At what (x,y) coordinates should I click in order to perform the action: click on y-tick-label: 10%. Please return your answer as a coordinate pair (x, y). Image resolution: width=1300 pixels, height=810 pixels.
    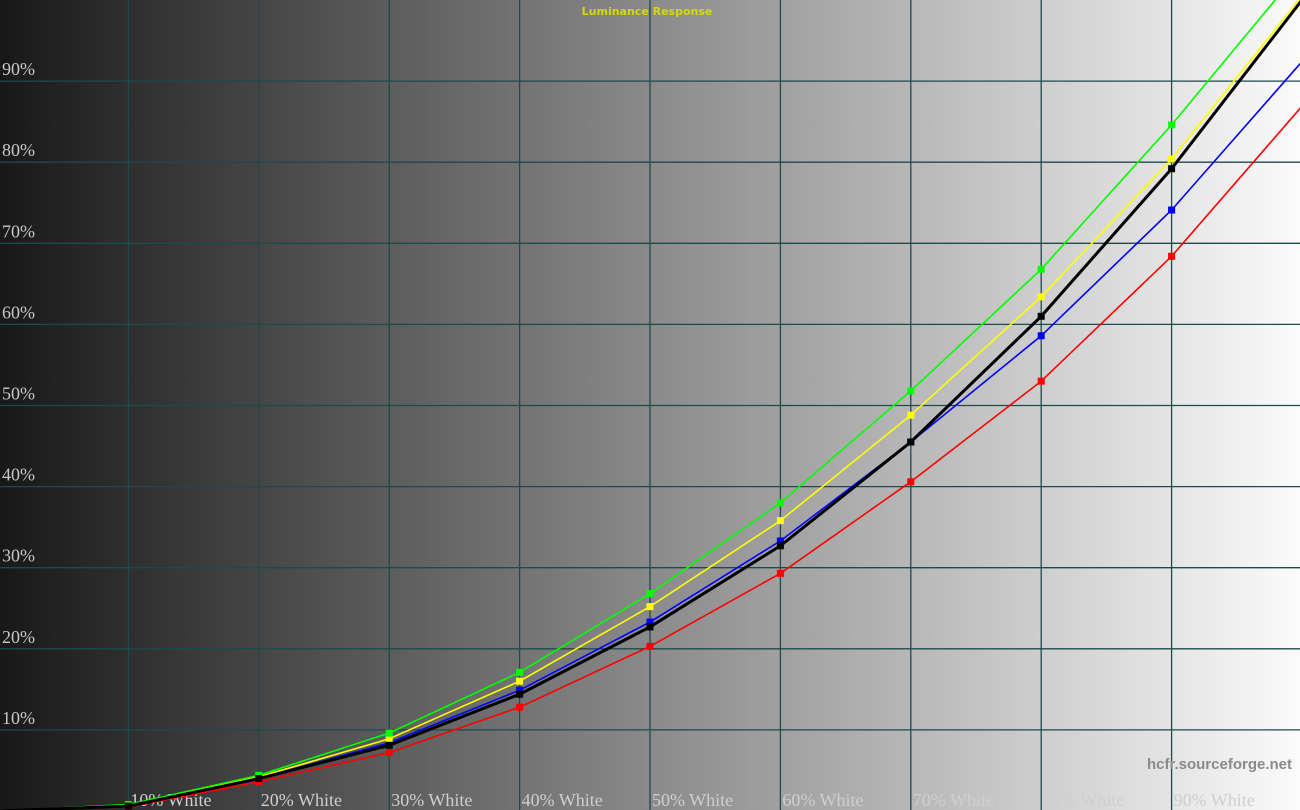
    Looking at the image, I should click on (18, 718).